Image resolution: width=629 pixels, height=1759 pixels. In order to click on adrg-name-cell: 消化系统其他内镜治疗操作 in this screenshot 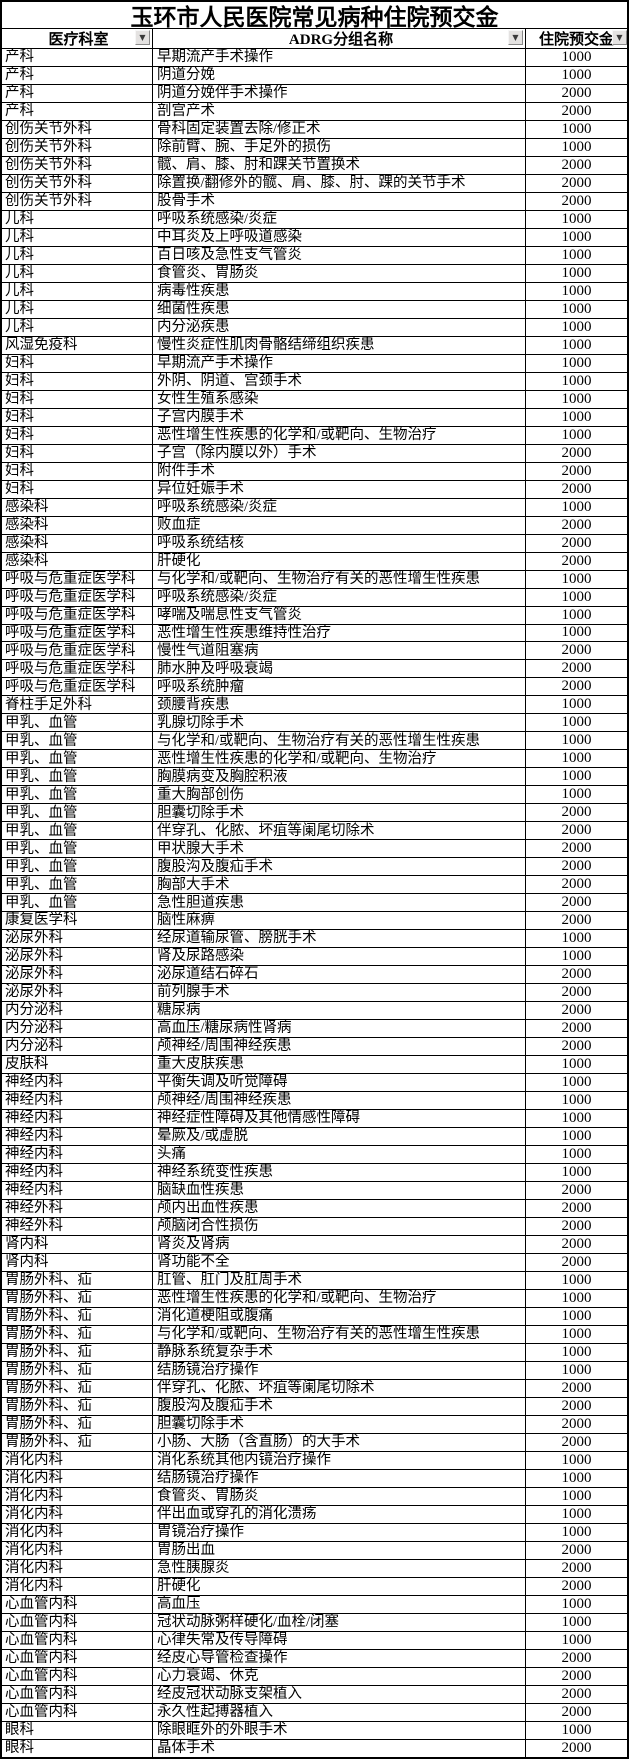, I will do `click(339, 1460)`.